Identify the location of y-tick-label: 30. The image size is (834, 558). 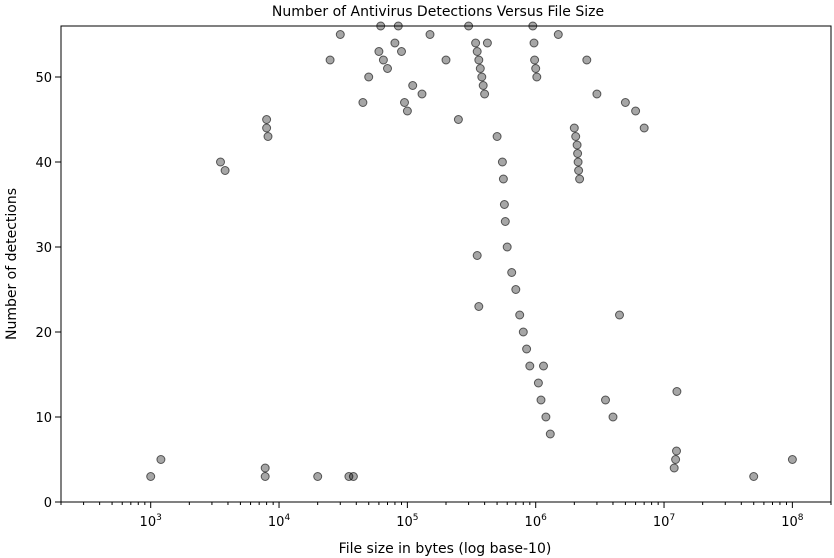
(43, 248).